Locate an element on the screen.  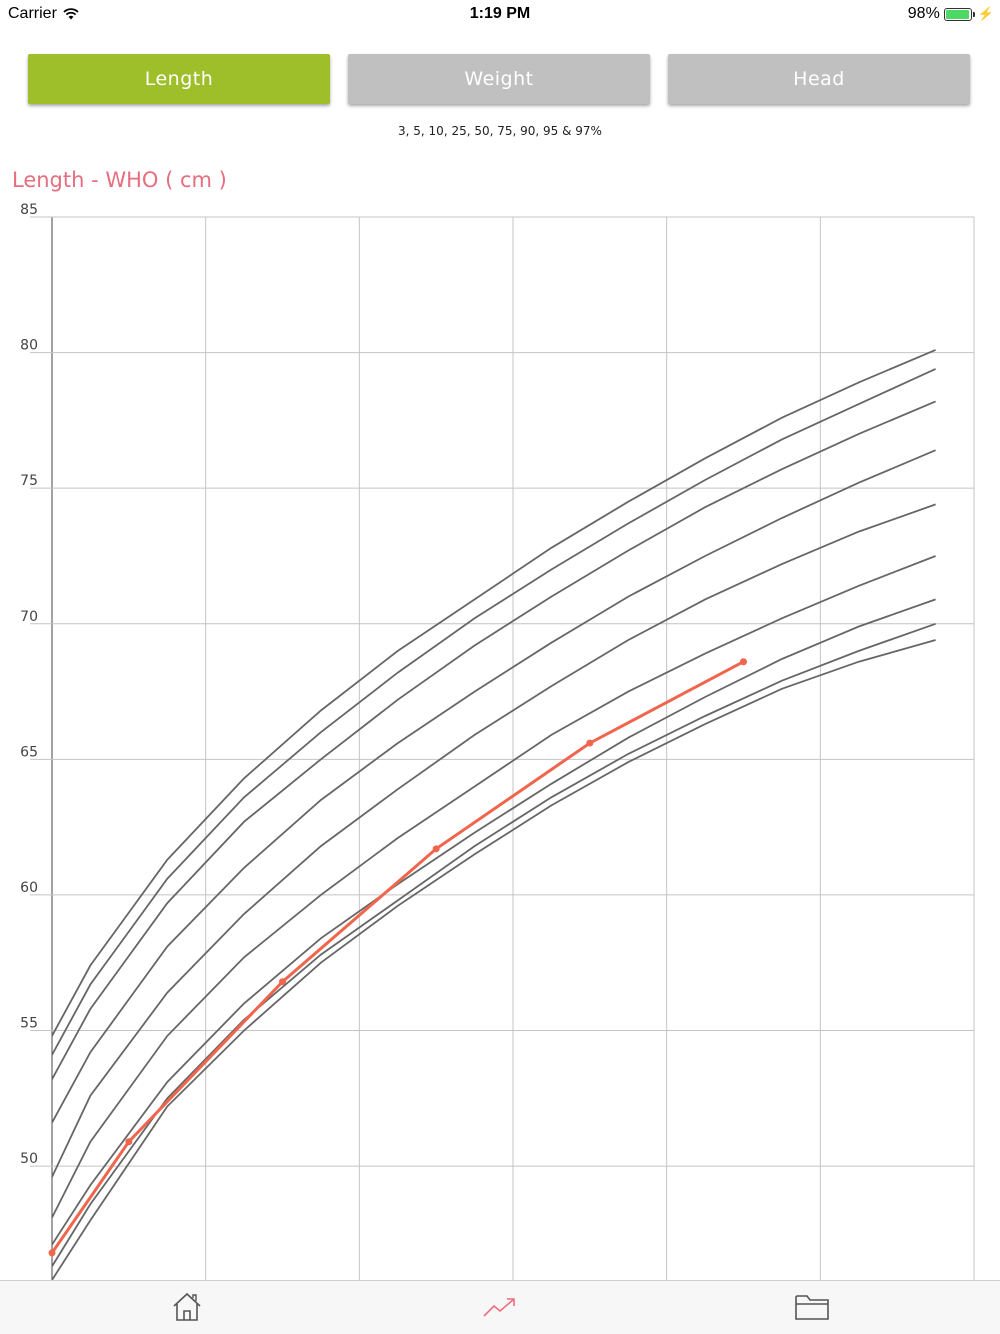
battery-percent: 98% is located at coordinates (923, 13).